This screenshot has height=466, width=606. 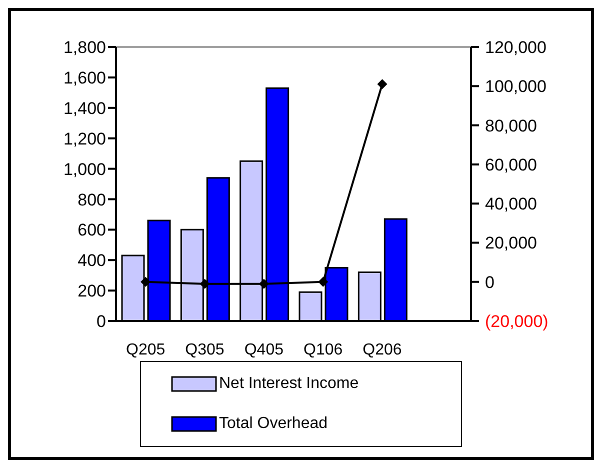 What do you see at coordinates (84, 108) in the screenshot?
I see `y-tick-label: 1,400` at bounding box center [84, 108].